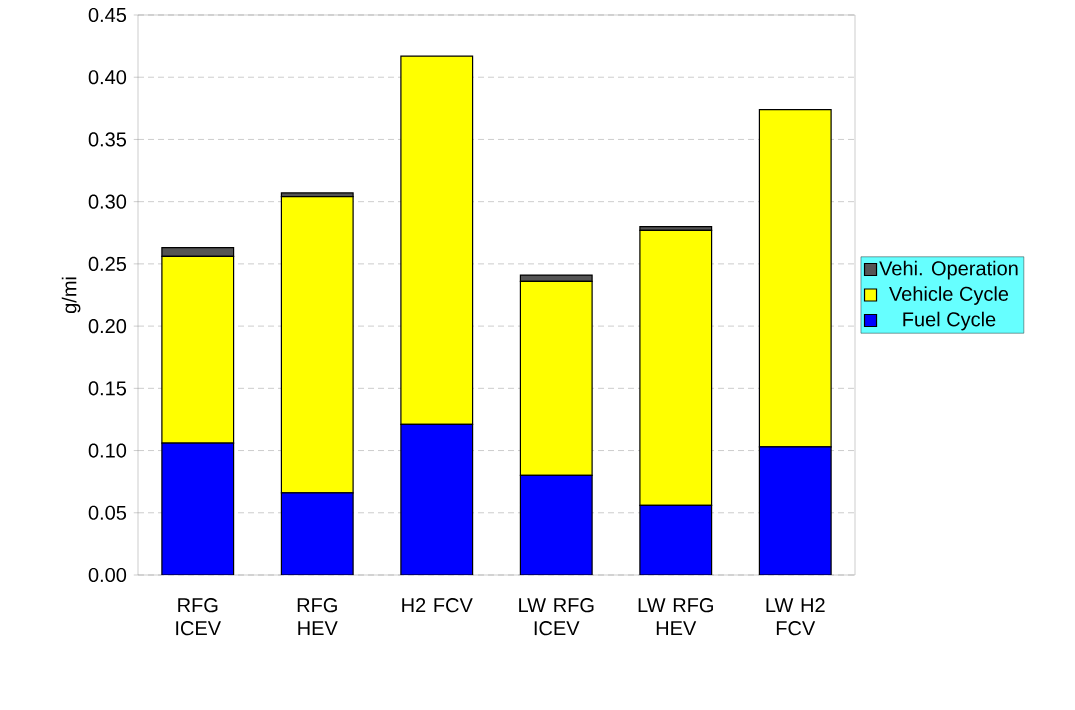 The height and width of the screenshot is (710, 1075). What do you see at coordinates (198, 617) in the screenshot?
I see `x-tick-label: RFG ICEV` at bounding box center [198, 617].